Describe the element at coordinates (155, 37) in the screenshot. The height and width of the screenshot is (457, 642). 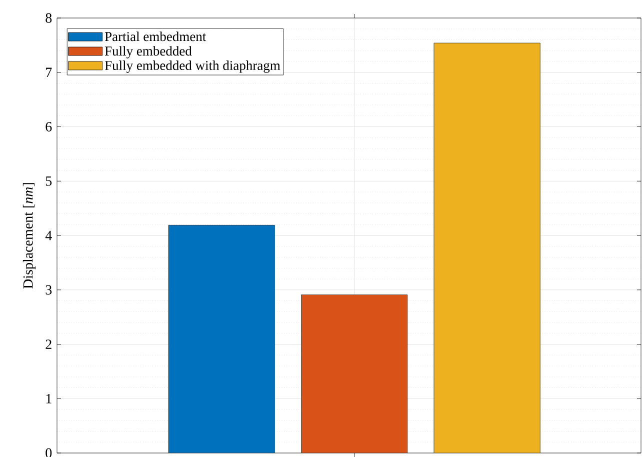
I see `legend-label: Partial embedment` at that location.